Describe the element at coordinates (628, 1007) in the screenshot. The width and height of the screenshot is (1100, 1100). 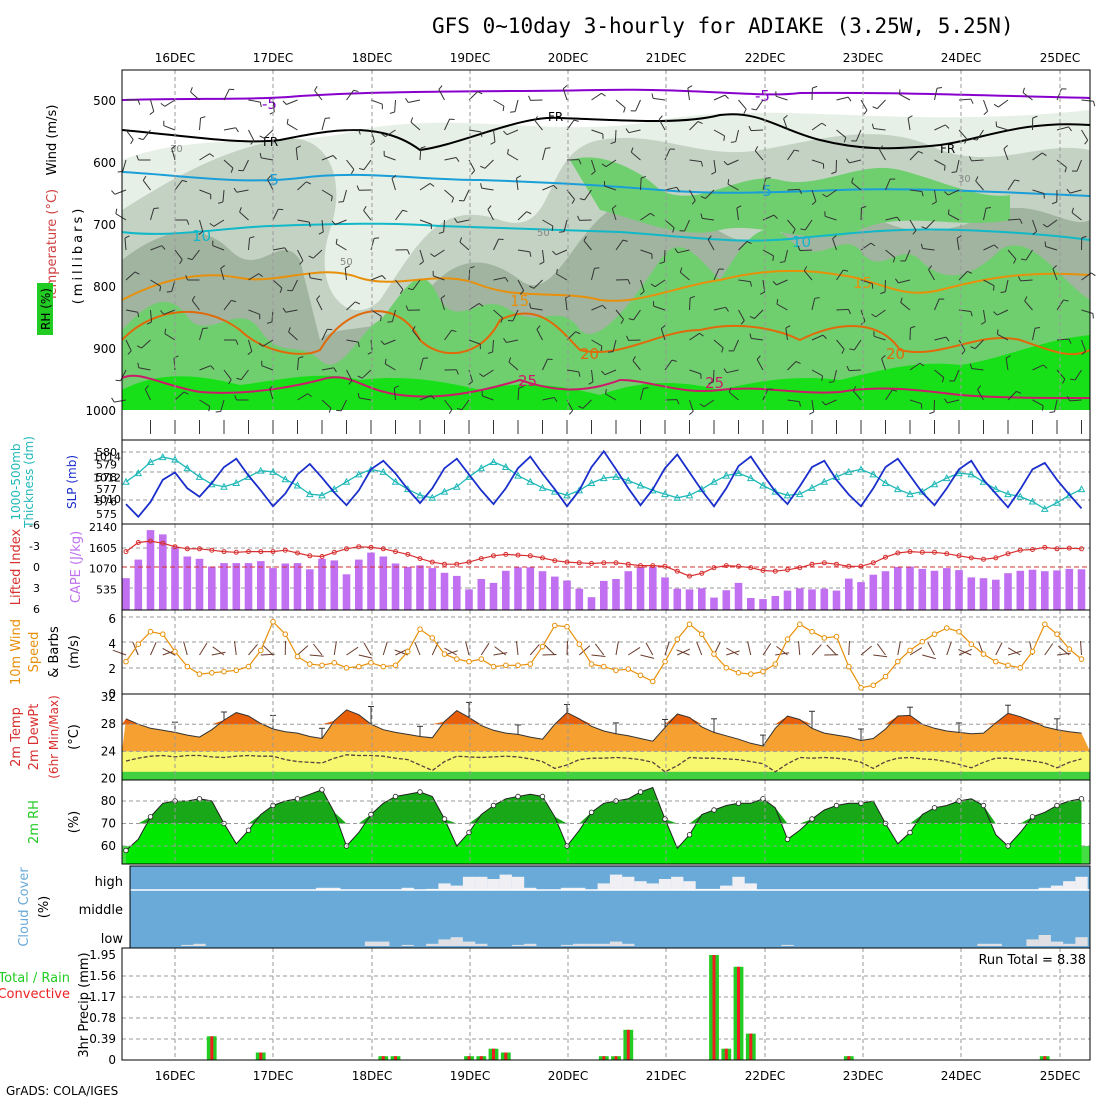
I see `precip-bars` at that location.